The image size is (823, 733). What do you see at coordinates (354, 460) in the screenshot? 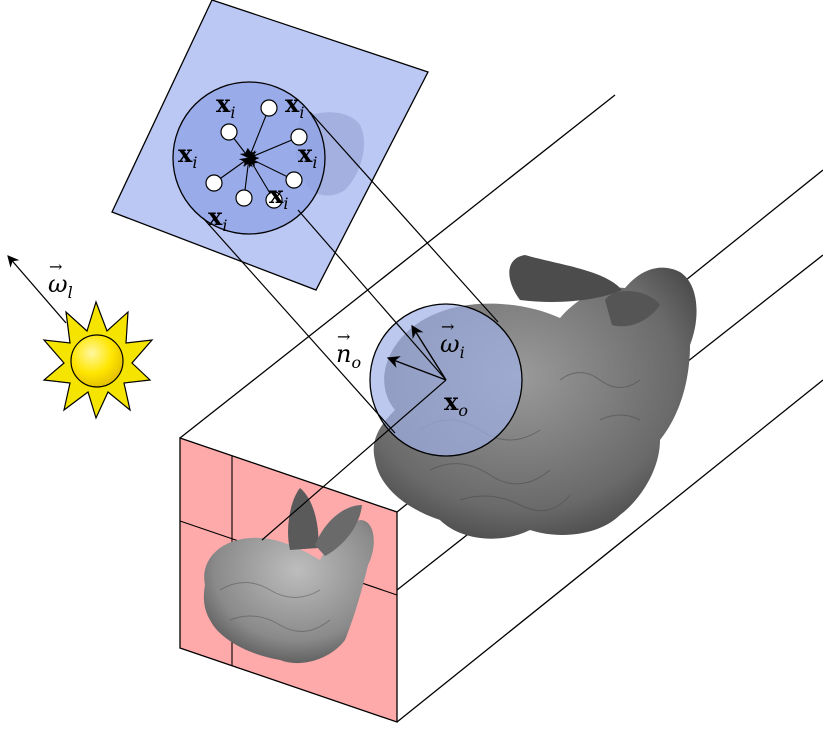
I see `view-ray` at bounding box center [354, 460].